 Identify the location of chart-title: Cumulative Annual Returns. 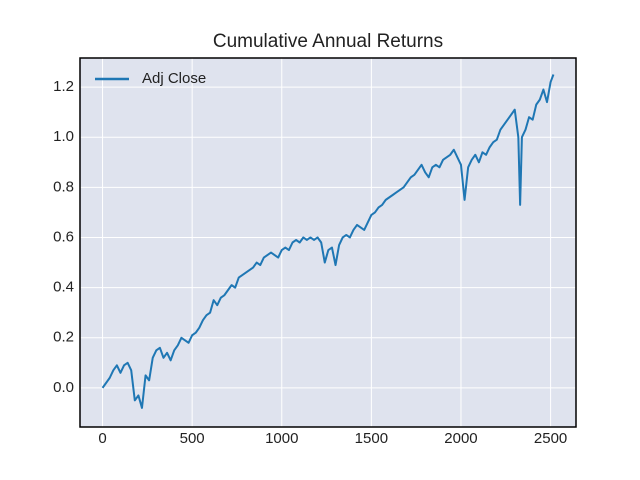
(328, 41).